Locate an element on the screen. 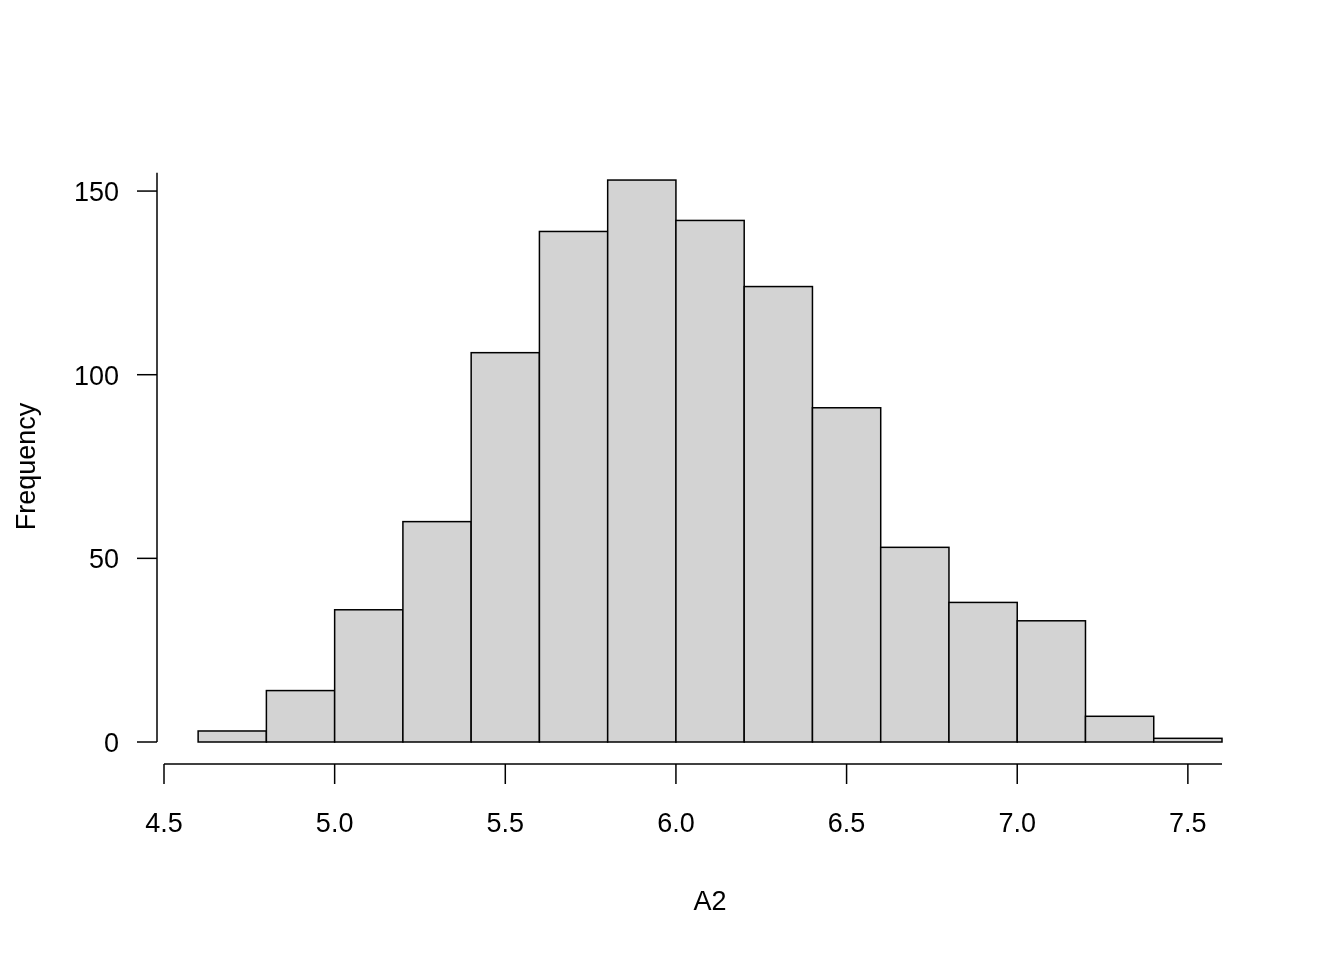 This screenshot has height=960, width=1344. x-tick-label: 7.0 is located at coordinates (1017, 823).